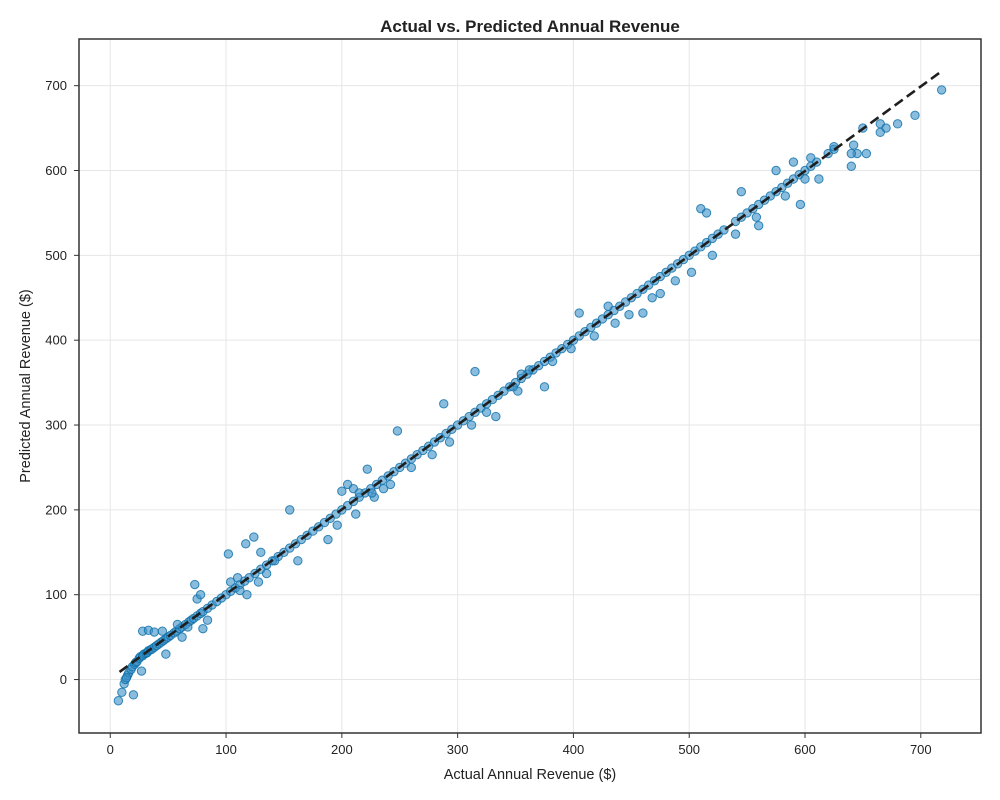 The width and height of the screenshot is (1000, 800). What do you see at coordinates (805, 749) in the screenshot?
I see `x-tick-label: 600` at bounding box center [805, 749].